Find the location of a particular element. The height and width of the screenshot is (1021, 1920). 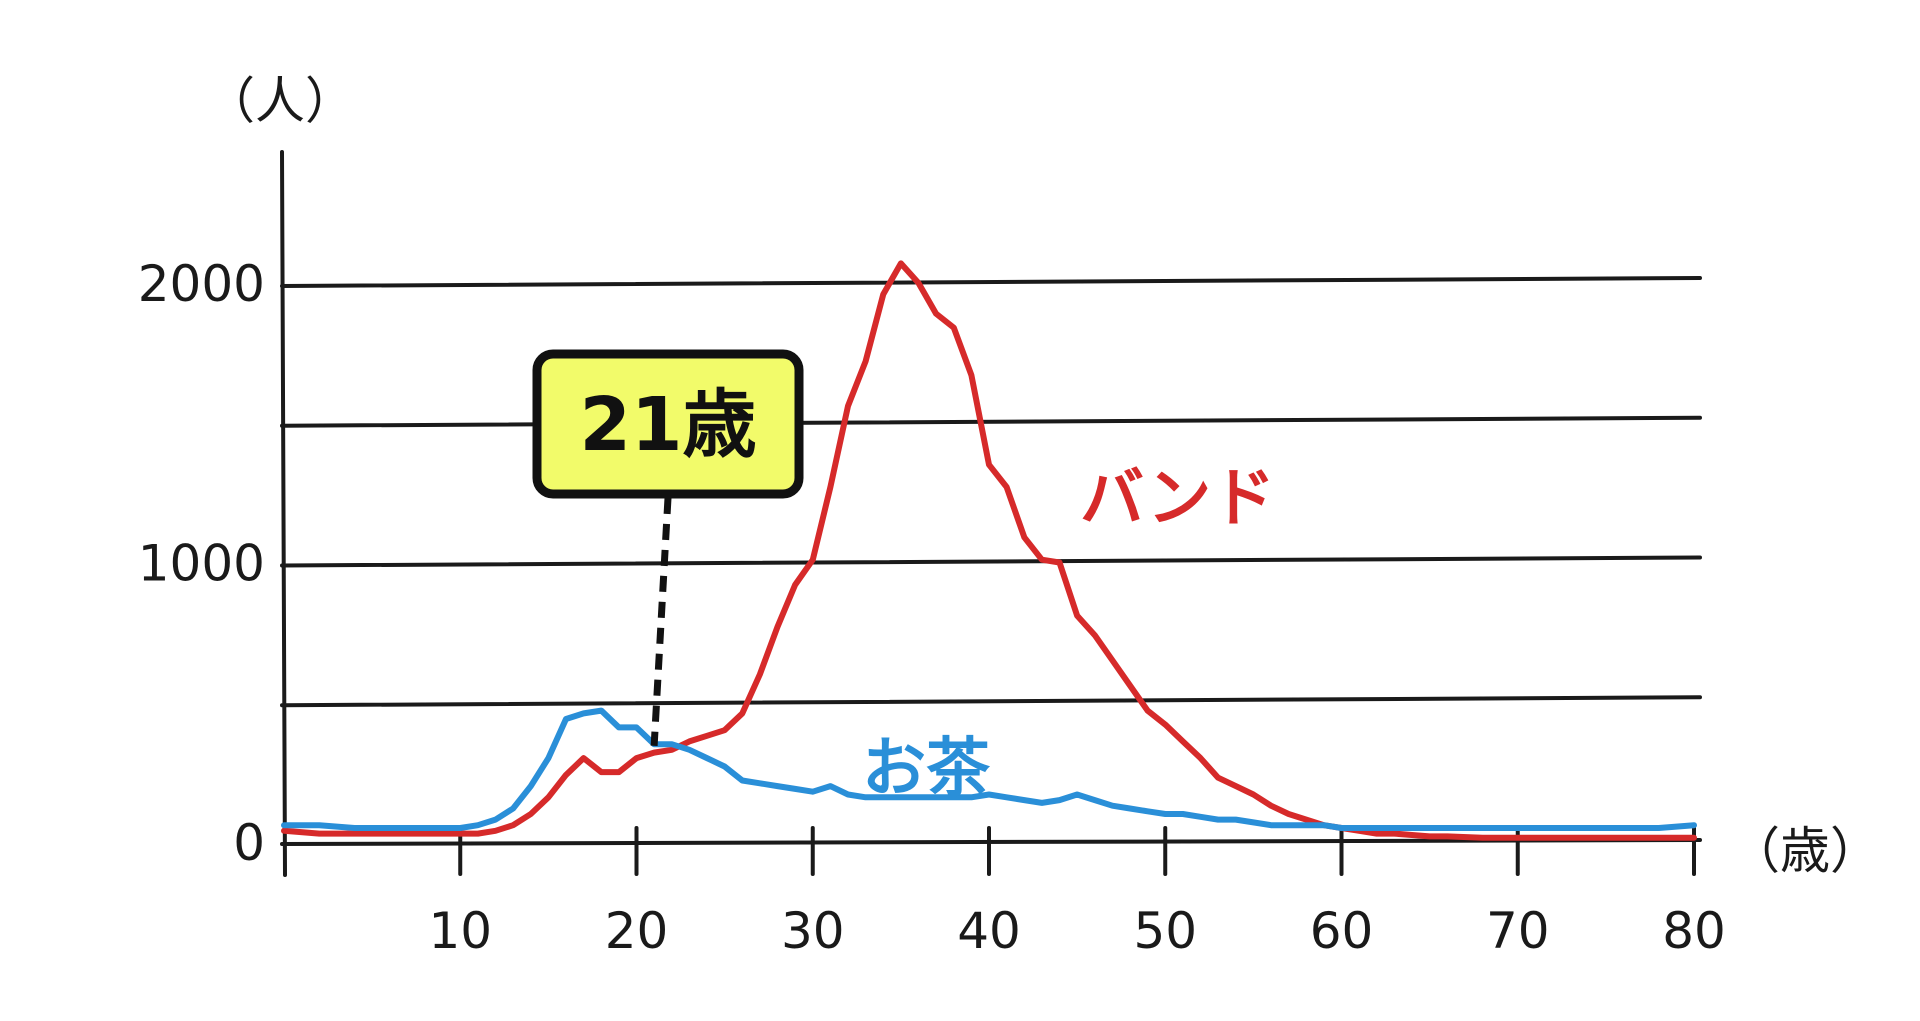

callout-box is located at coordinates (668, 424).